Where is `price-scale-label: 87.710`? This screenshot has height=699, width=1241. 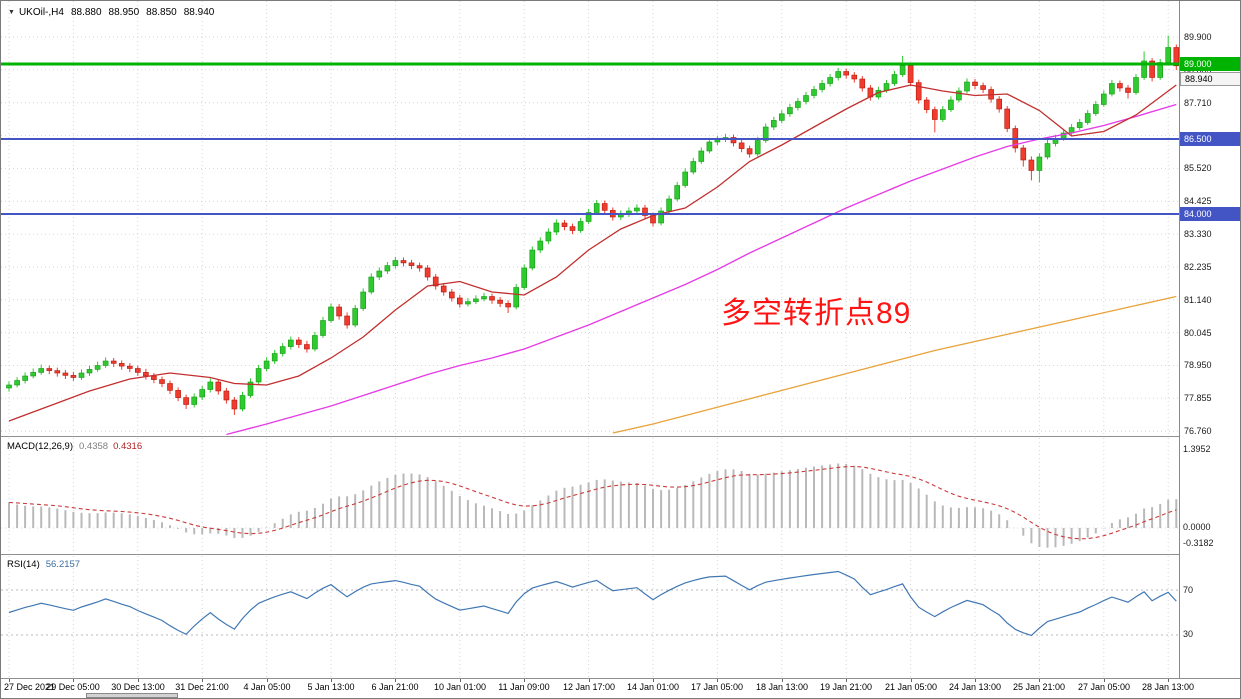
price-scale-label: 87.710 is located at coordinates (1198, 103).